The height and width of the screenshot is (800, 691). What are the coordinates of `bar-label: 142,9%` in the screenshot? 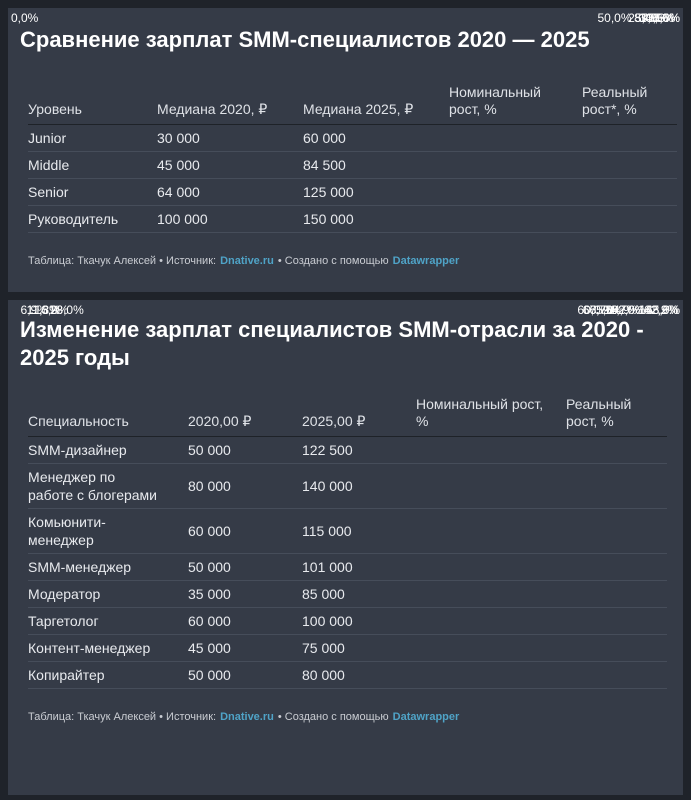 It's located at (658, 310).